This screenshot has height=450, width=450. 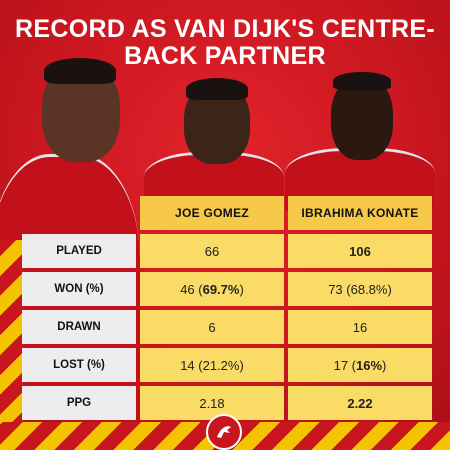 I want to click on player-photo-gomez, so click(x=215, y=146).